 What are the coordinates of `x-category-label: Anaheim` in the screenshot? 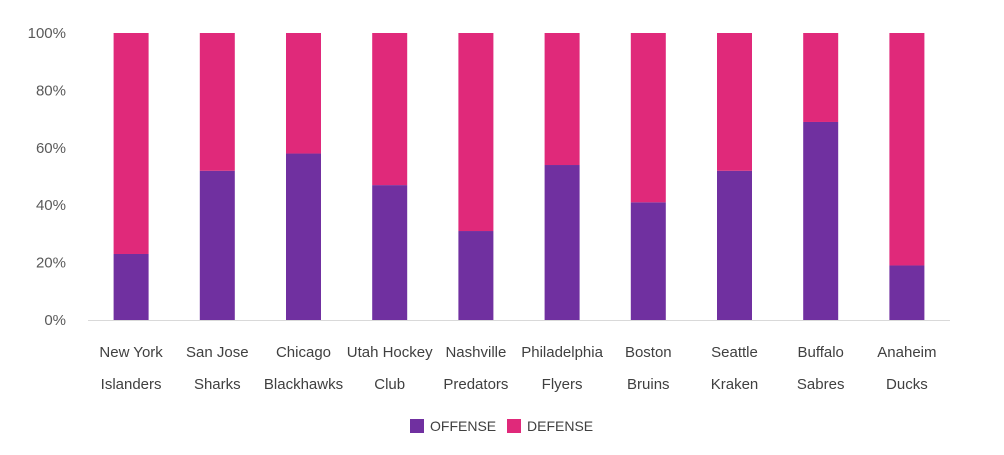 It's located at (906, 352).